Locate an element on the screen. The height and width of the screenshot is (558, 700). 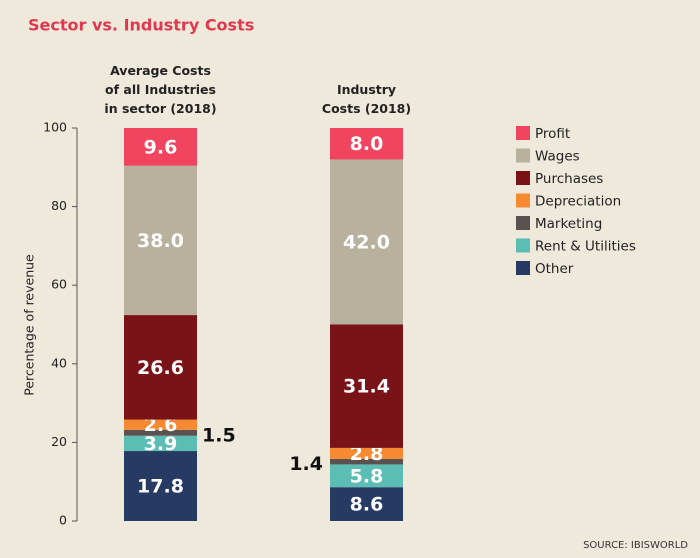
value-label: 38.0 is located at coordinates (160, 241).